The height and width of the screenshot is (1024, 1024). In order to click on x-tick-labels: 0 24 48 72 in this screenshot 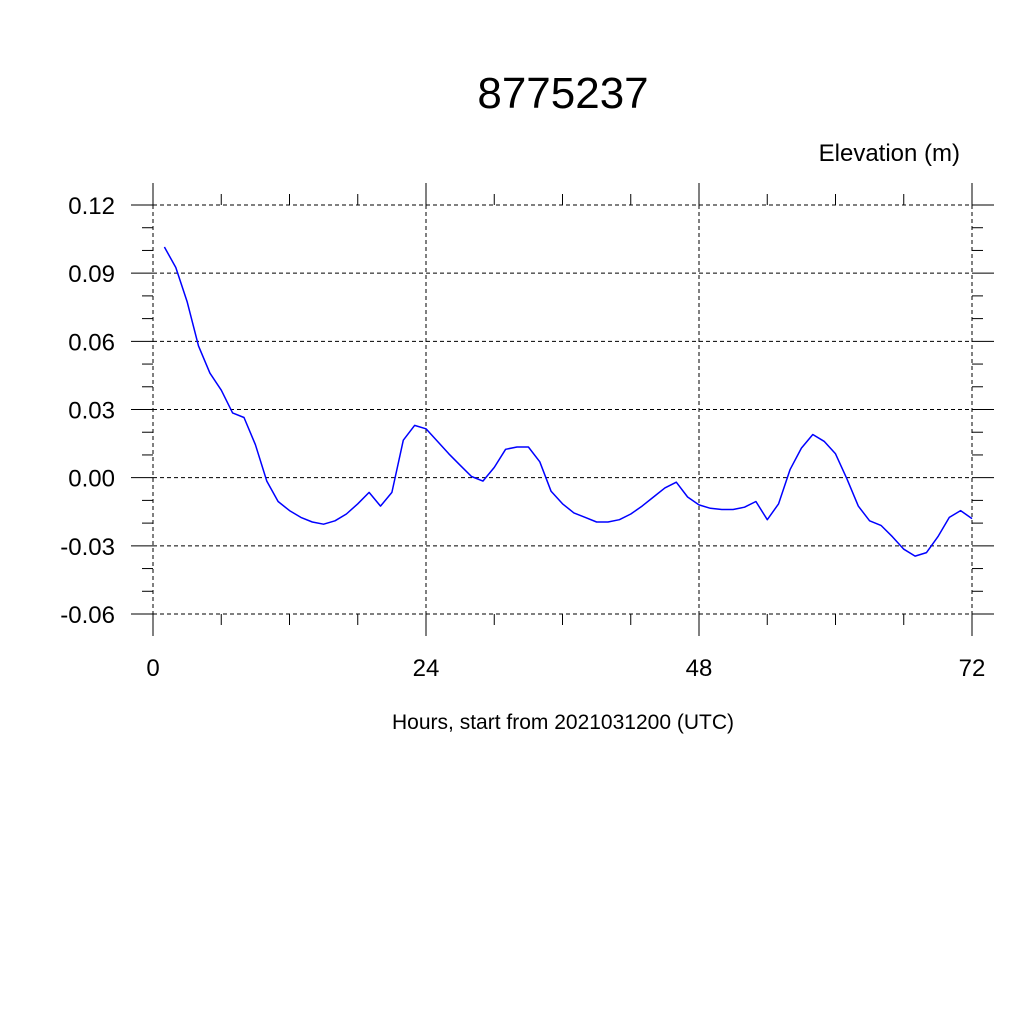, I will do `click(565, 668)`.